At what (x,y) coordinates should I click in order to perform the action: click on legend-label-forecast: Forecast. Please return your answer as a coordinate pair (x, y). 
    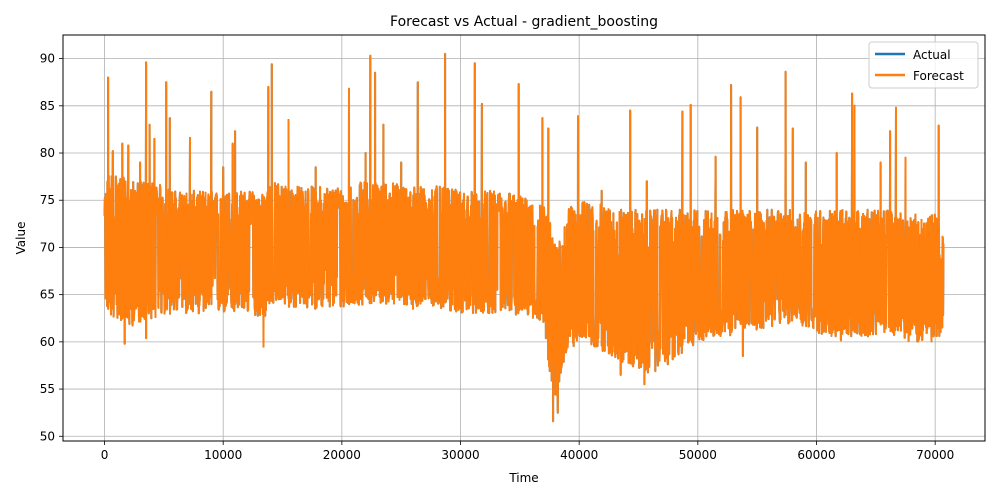
    Looking at the image, I should click on (938, 76).